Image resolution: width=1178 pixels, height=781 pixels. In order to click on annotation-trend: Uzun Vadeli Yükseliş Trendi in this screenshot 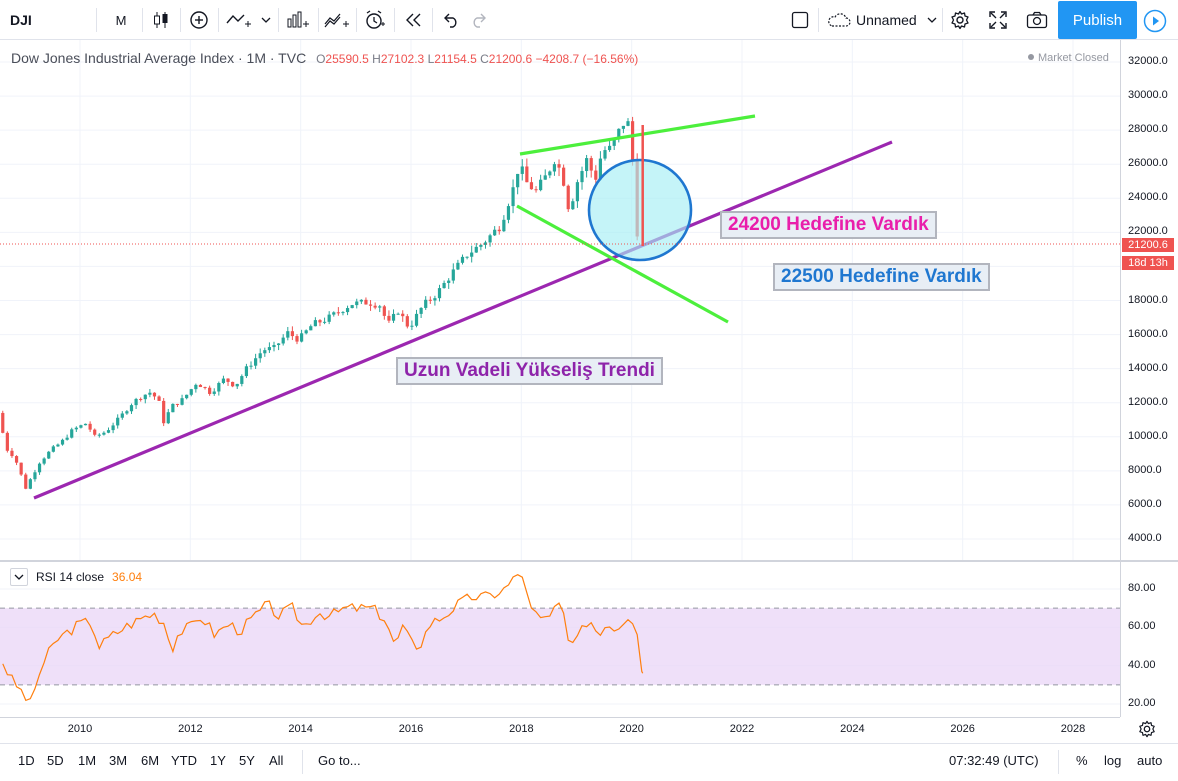, I will do `click(529, 371)`.